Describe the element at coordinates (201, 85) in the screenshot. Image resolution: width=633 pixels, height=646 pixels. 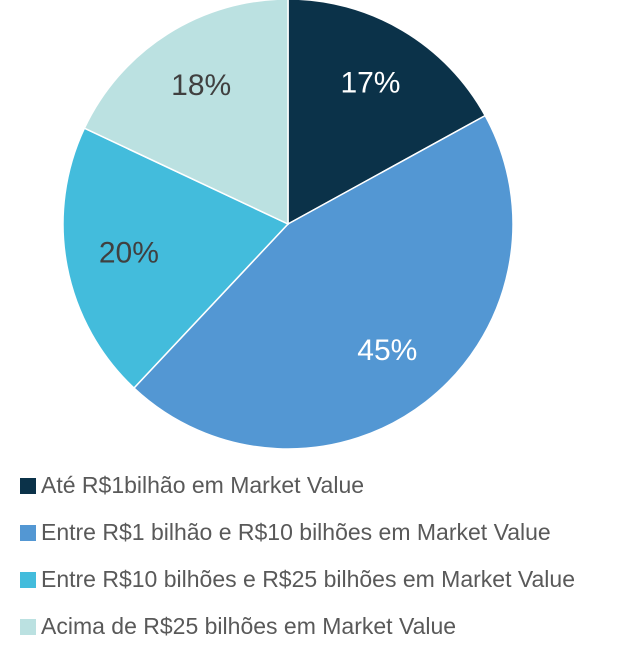
I see `data-label: 18%` at that location.